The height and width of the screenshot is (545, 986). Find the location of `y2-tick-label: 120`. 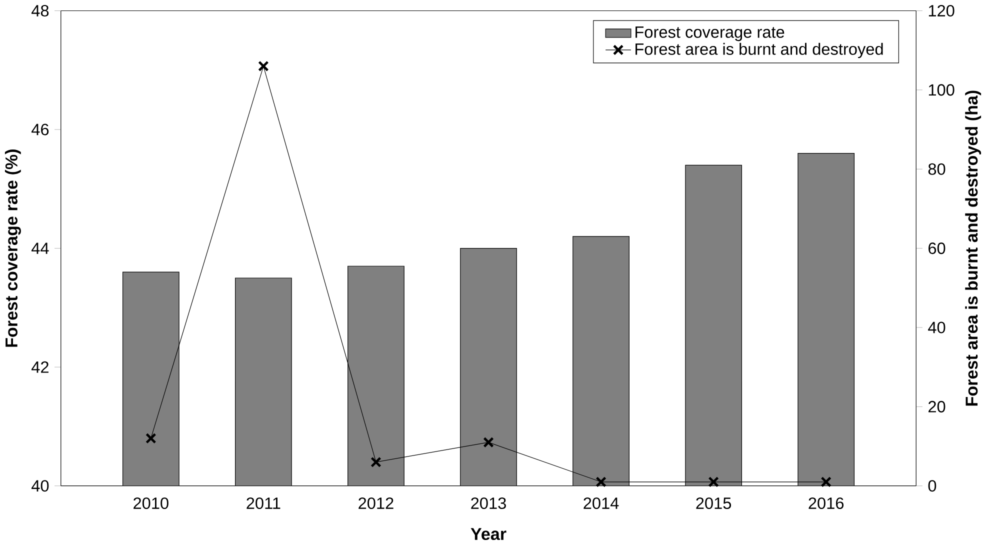

y2-tick-label: 120 is located at coordinates (941, 10).